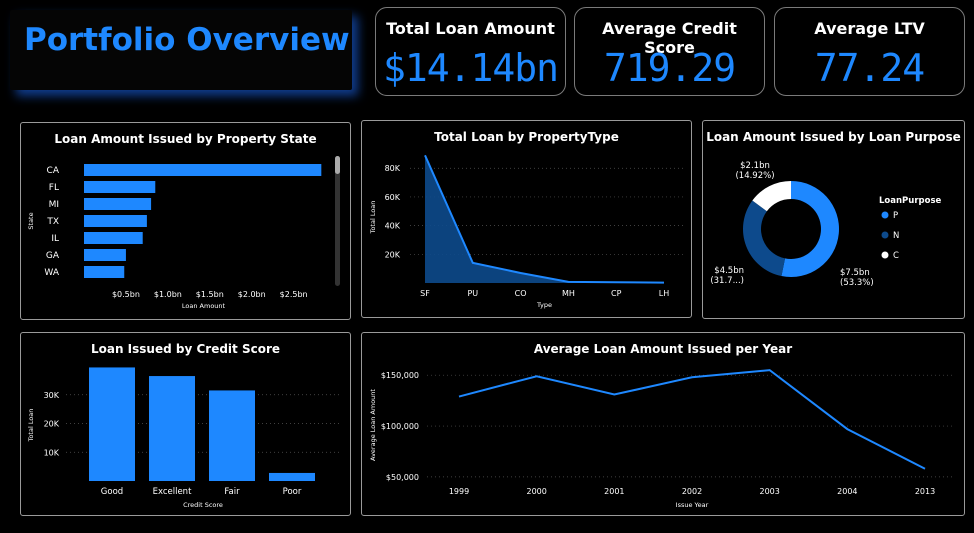 The width and height of the screenshot is (974, 533). I want to click on y-tick-label: 60K, so click(393, 197).